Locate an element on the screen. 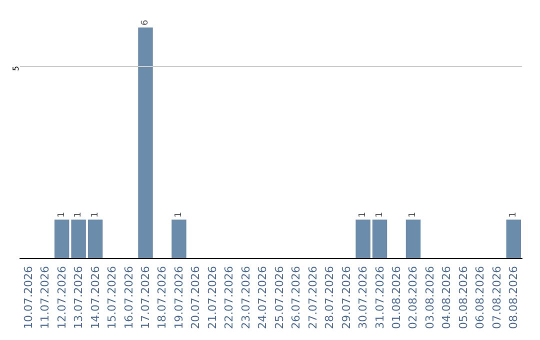  x-tick-label: 10.07.2026 is located at coordinates (28, 298).